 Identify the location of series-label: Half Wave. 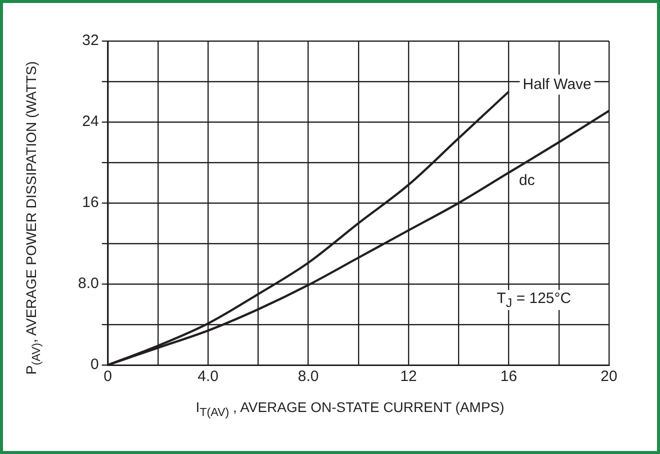
(557, 84).